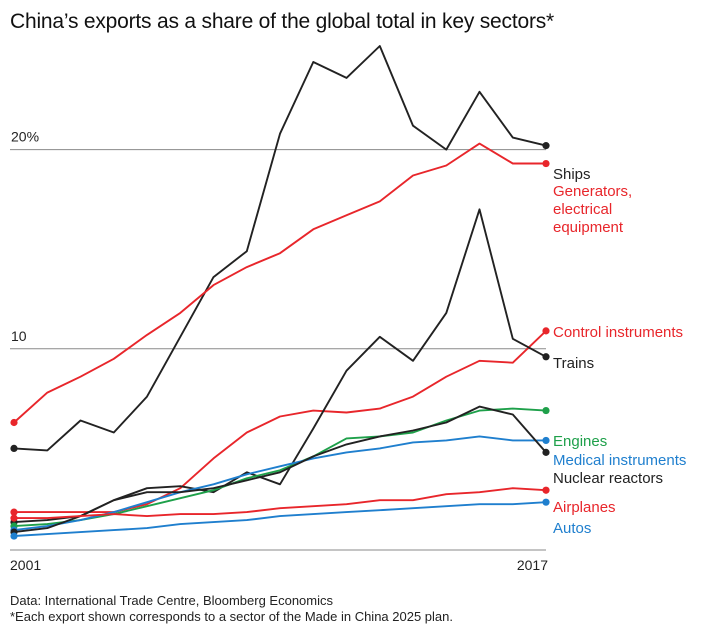 The height and width of the screenshot is (628, 704). What do you see at coordinates (608, 478) in the screenshot?
I see `series-label-nuclear-reactors: Nuclear reactors` at bounding box center [608, 478].